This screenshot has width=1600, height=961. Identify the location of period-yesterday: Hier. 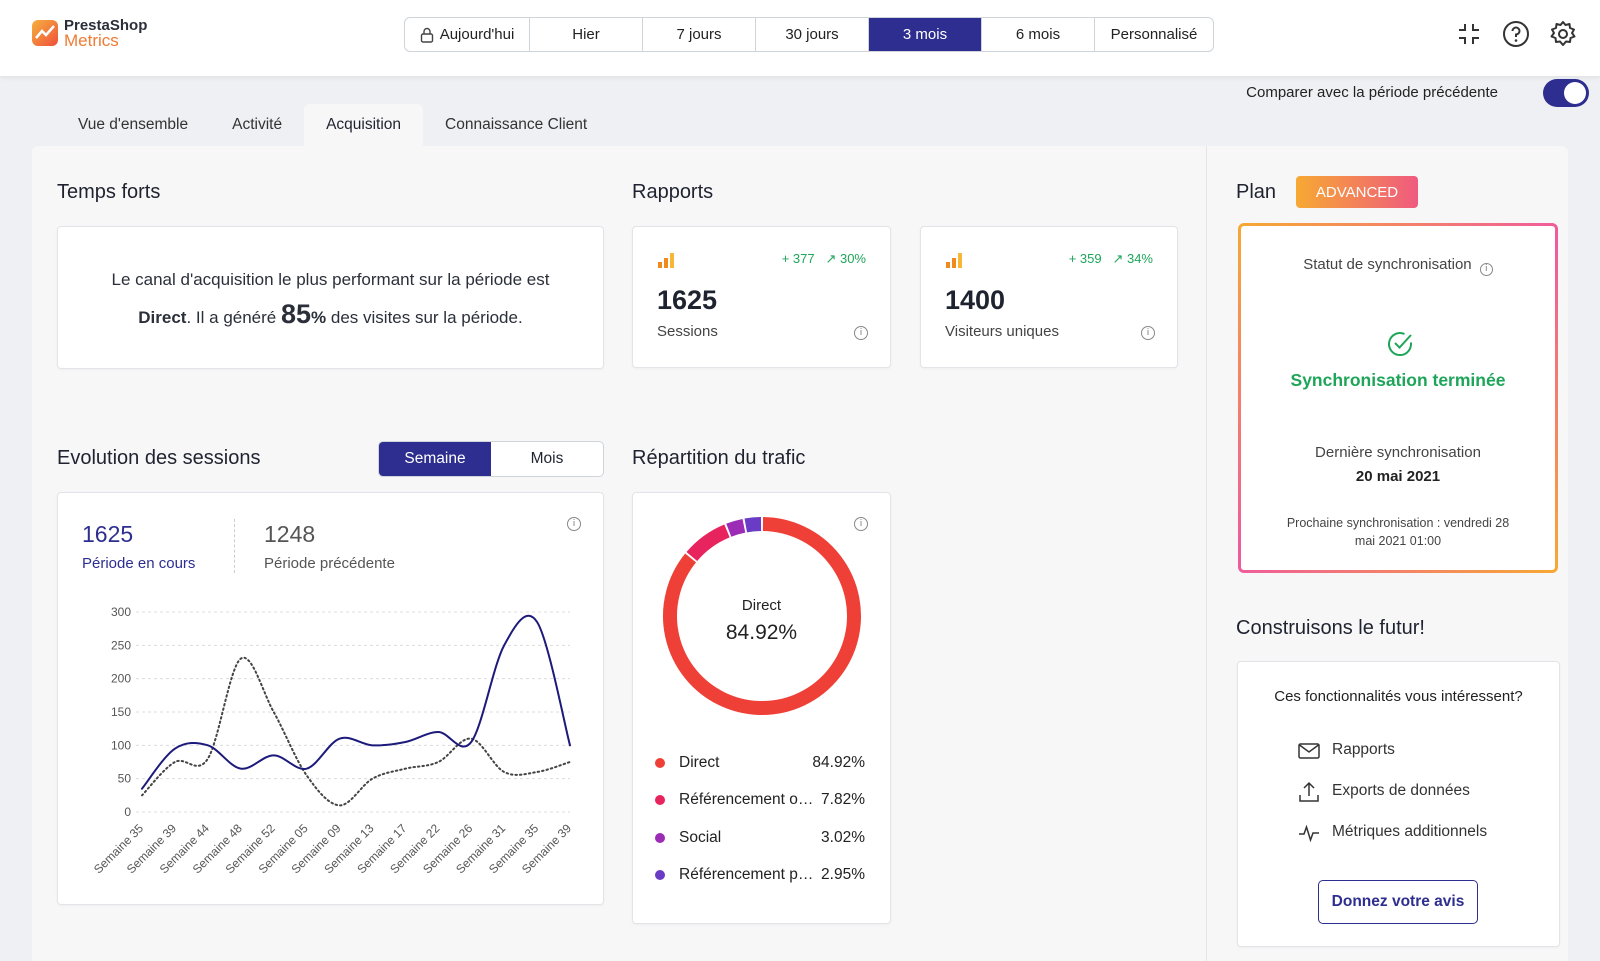
(586, 34).